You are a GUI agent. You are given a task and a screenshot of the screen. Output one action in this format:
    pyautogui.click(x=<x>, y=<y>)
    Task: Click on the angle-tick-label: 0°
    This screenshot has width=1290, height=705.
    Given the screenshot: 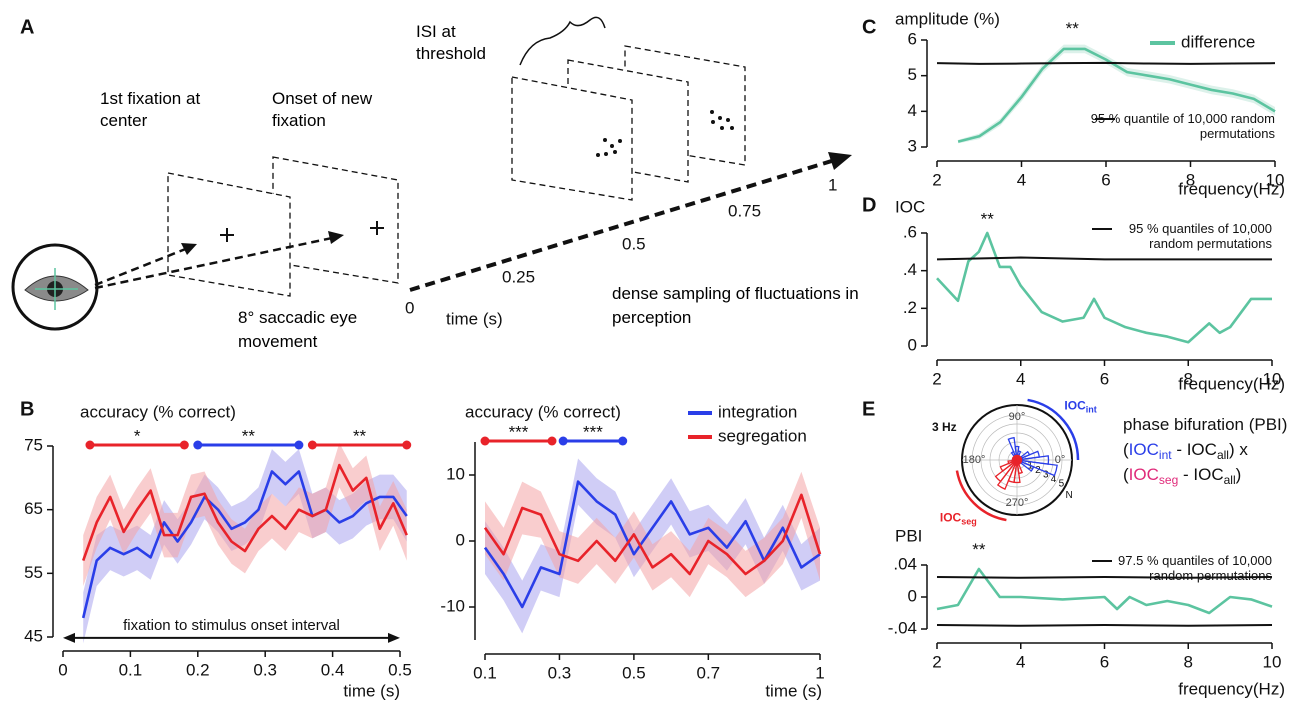 What is the action you would take?
    pyautogui.click(x=1060, y=460)
    